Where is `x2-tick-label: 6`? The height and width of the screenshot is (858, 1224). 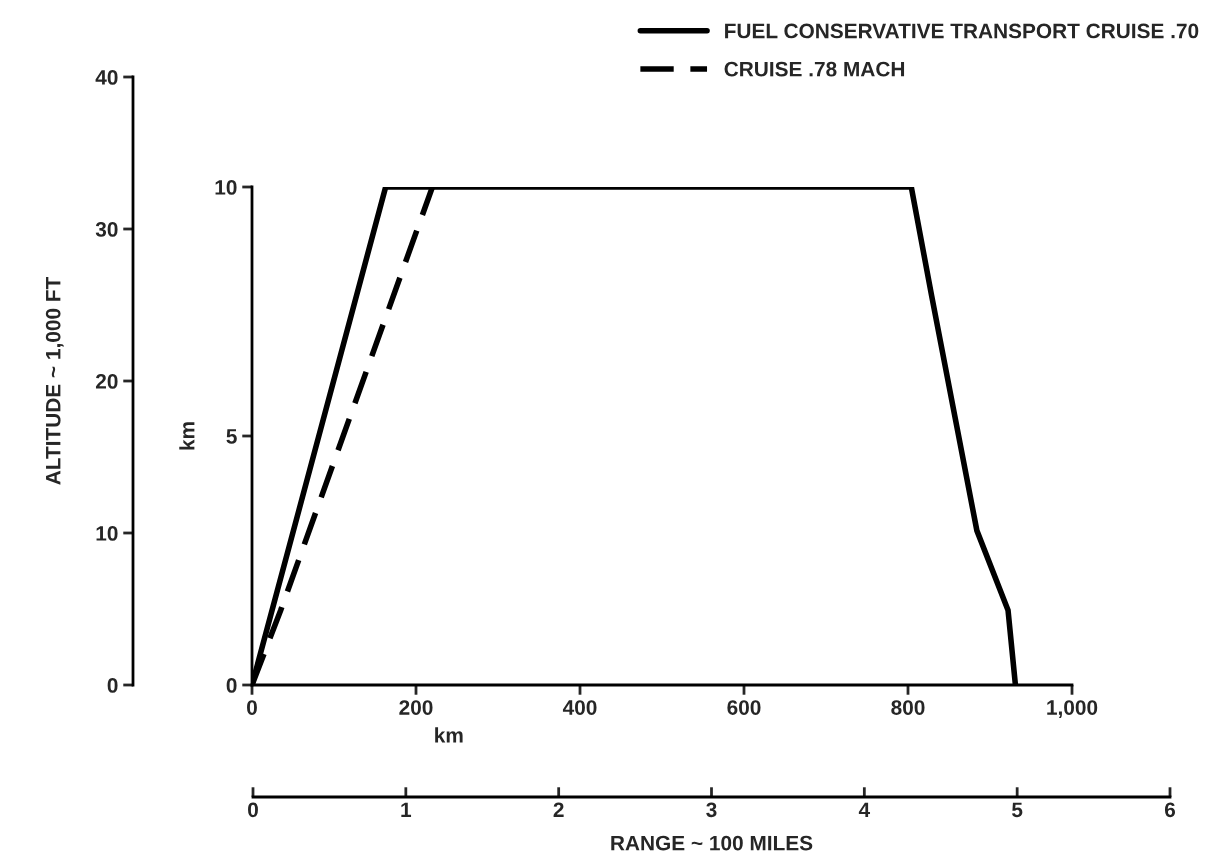
x2-tick-label: 6 is located at coordinates (1170, 810).